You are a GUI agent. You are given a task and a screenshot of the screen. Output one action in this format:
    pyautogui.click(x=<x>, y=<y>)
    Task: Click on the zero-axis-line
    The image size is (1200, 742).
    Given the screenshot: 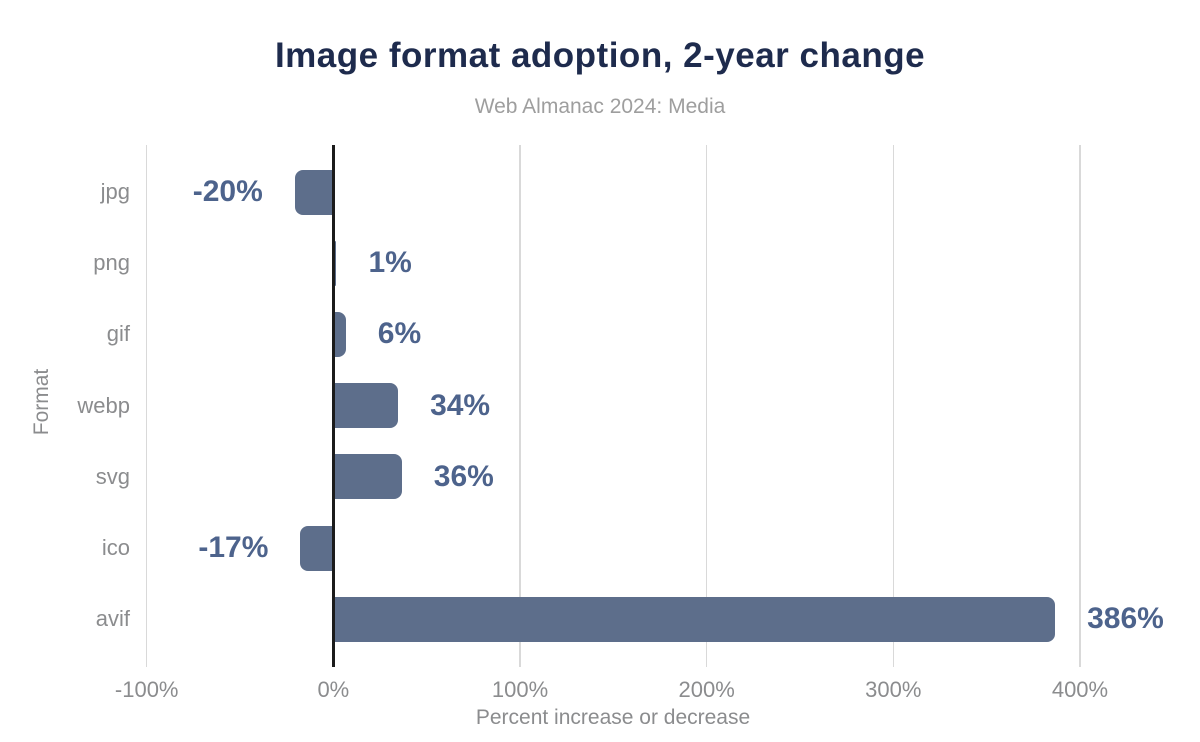 What is the action you would take?
    pyautogui.click(x=333, y=406)
    